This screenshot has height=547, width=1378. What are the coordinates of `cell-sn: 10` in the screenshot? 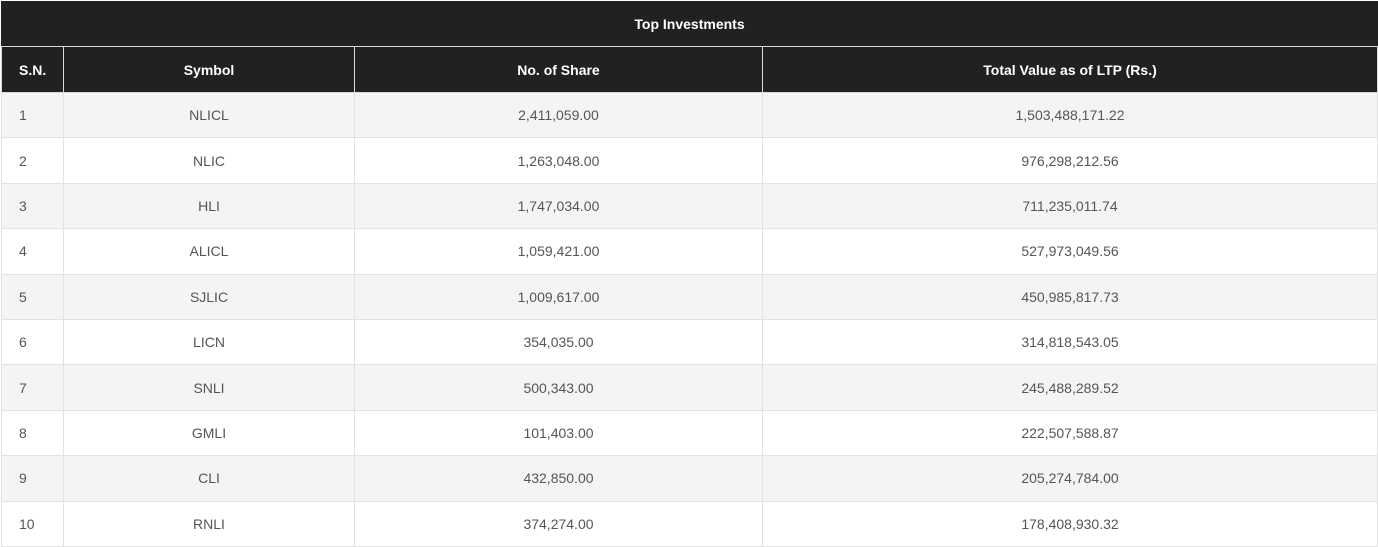 It's located at (32, 523).